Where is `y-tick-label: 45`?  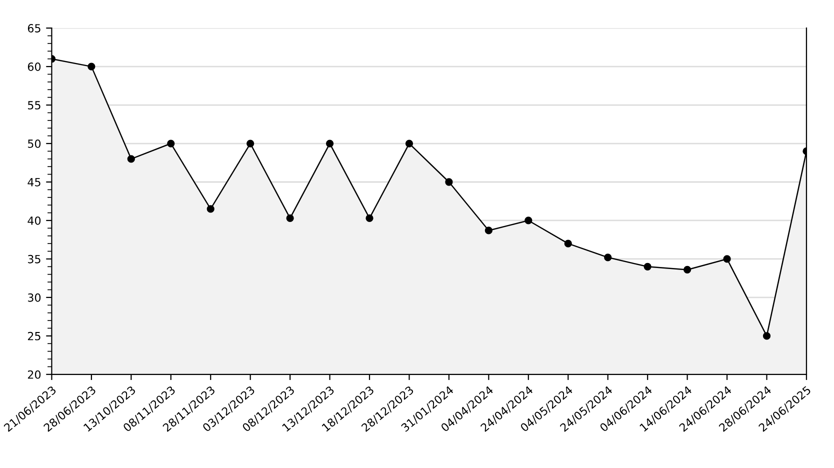 y-tick-label: 45 is located at coordinates (34, 182).